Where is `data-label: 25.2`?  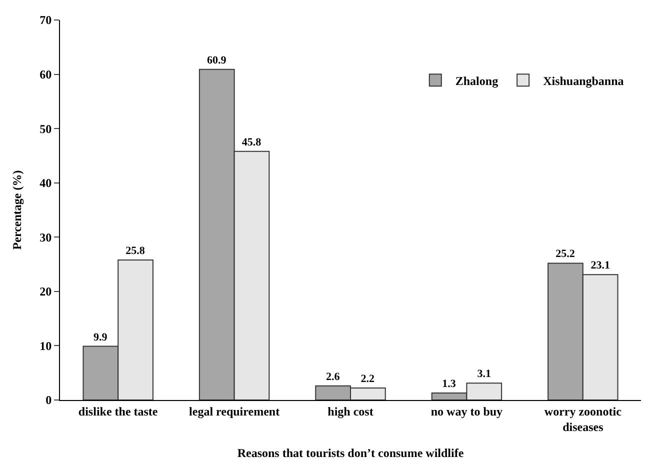 data-label: 25.2 is located at coordinates (566, 254).